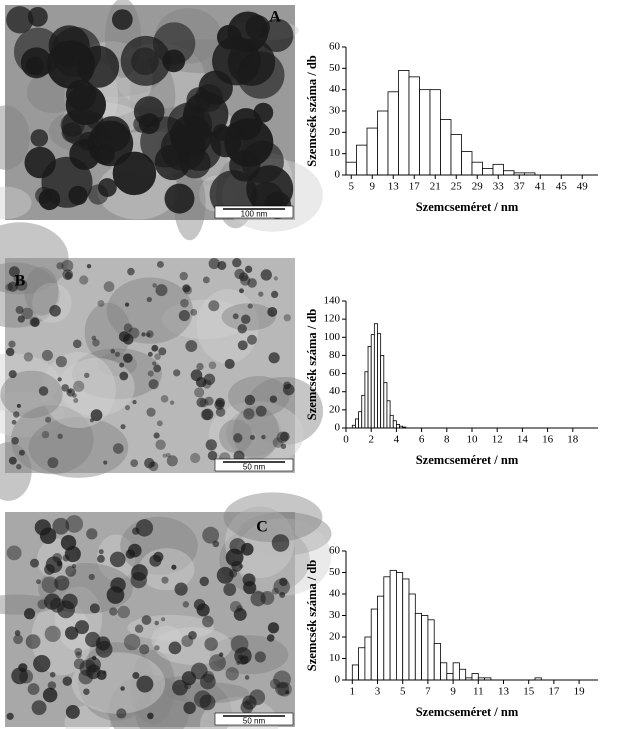 The image size is (617, 729). I want to click on y-tick-label: 140, so click(332, 301).